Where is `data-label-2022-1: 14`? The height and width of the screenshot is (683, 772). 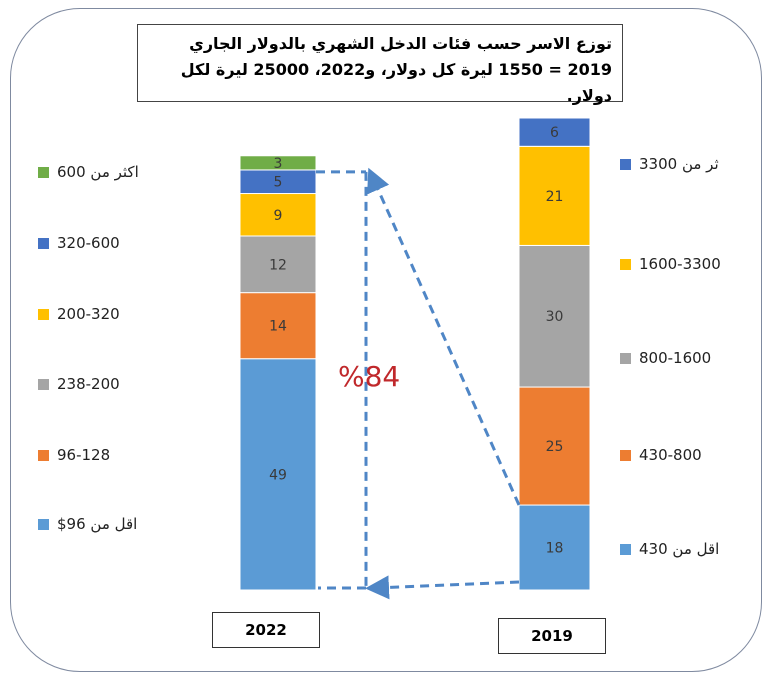
data-label-2022-1: 14 is located at coordinates (278, 327).